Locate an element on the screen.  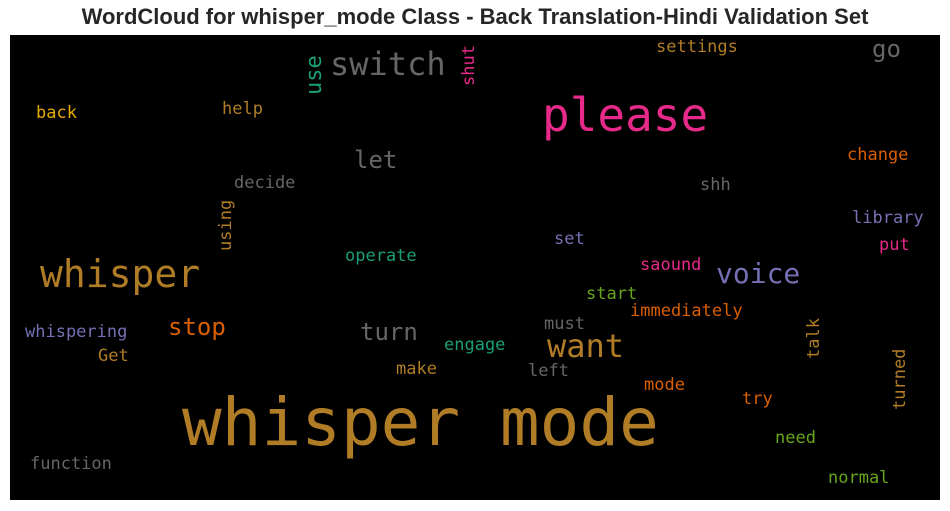
wordcloud-word: function is located at coordinates (71, 464).